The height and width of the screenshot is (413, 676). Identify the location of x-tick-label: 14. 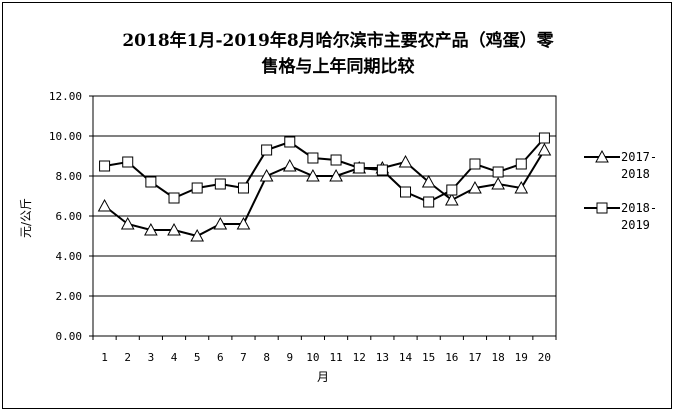
(406, 357).